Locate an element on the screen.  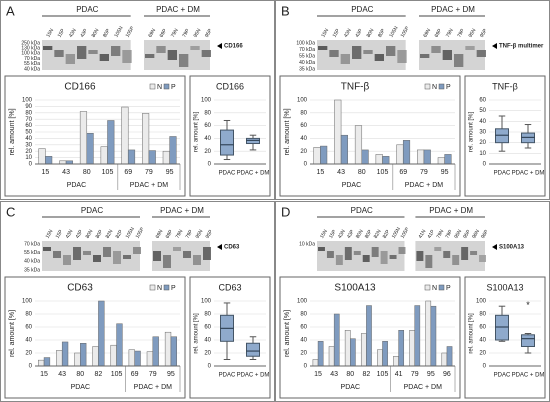
x-tick-label: 15 is located at coordinates (320, 172).